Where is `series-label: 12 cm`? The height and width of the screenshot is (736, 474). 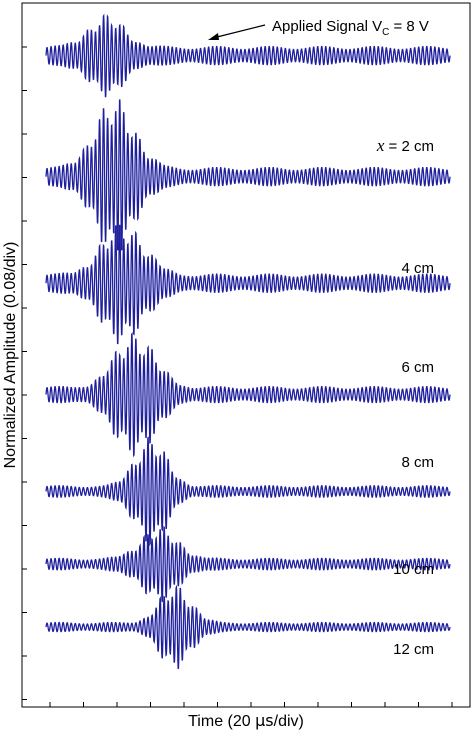
series-label: 12 cm is located at coordinates (413, 649).